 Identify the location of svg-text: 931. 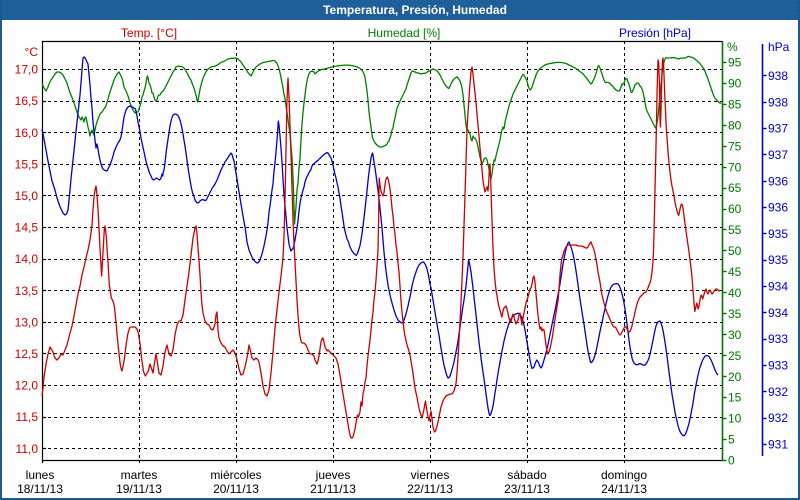
(778, 445).